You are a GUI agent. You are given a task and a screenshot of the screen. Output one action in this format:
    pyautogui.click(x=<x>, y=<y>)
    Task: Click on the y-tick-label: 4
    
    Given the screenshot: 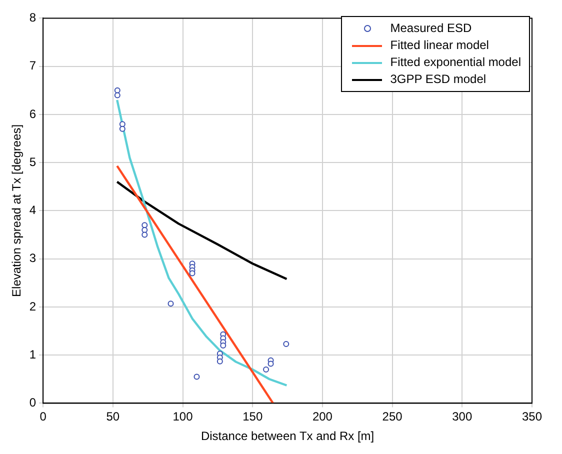 What is the action you would take?
    pyautogui.click(x=32, y=210)
    